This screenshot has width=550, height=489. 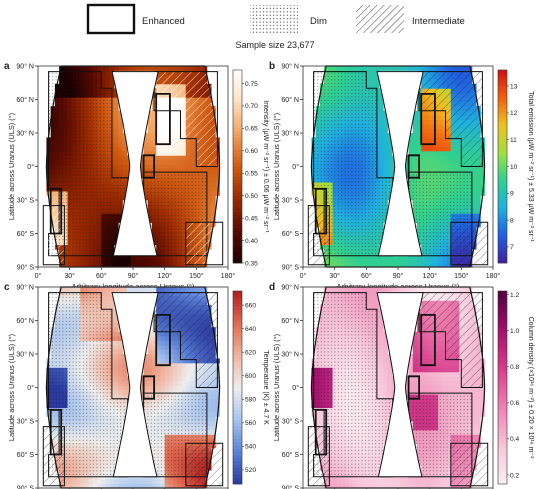 I want to click on colorbar-tick-label: 8, so click(x=512, y=220).